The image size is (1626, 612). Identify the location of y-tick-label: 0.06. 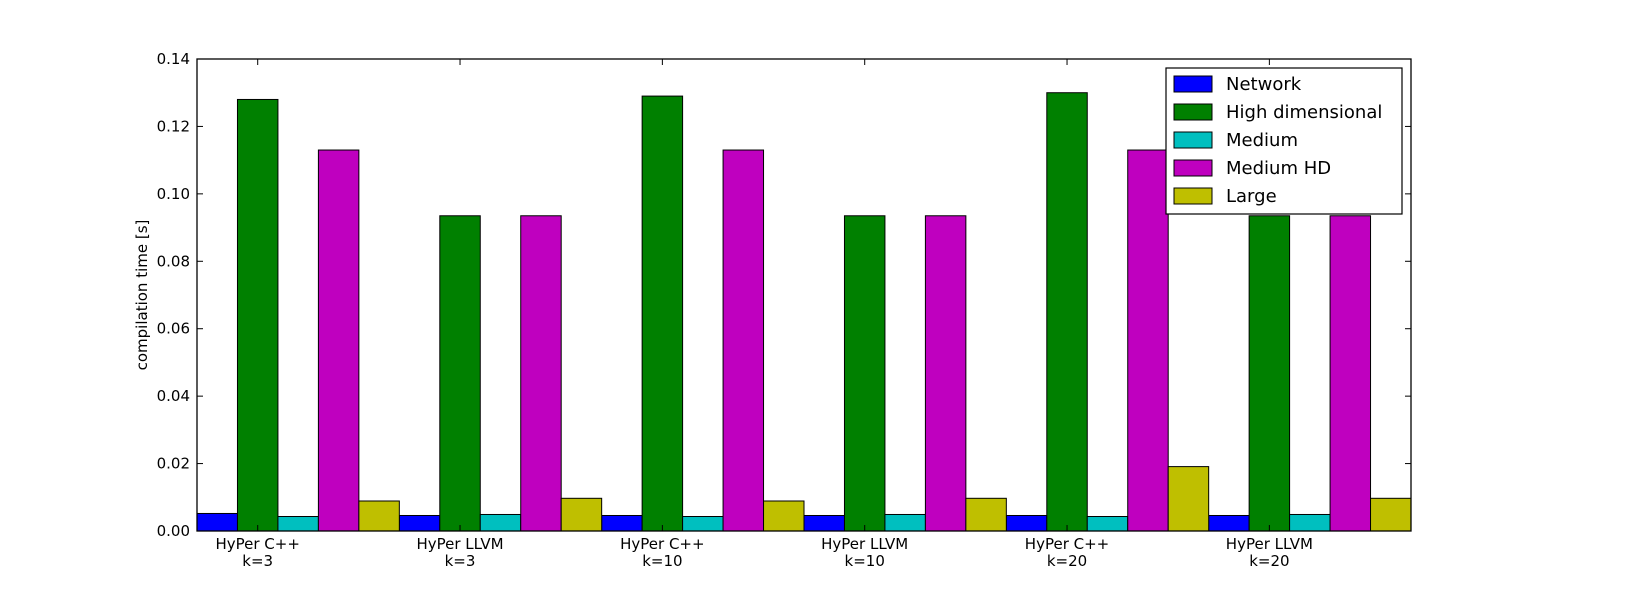
(173, 329).